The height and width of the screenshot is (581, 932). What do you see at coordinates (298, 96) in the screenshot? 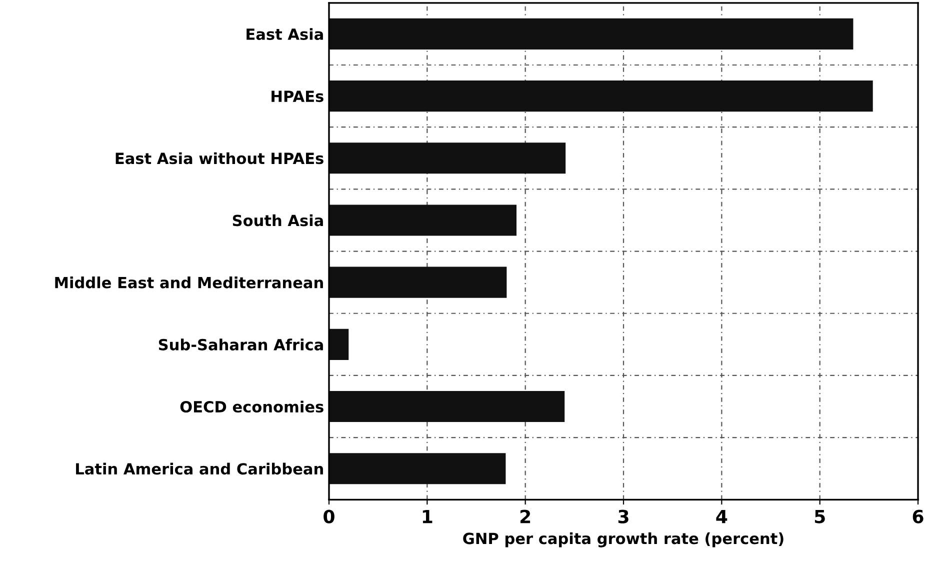
I see `y-tick-label: HPAEs` at bounding box center [298, 96].